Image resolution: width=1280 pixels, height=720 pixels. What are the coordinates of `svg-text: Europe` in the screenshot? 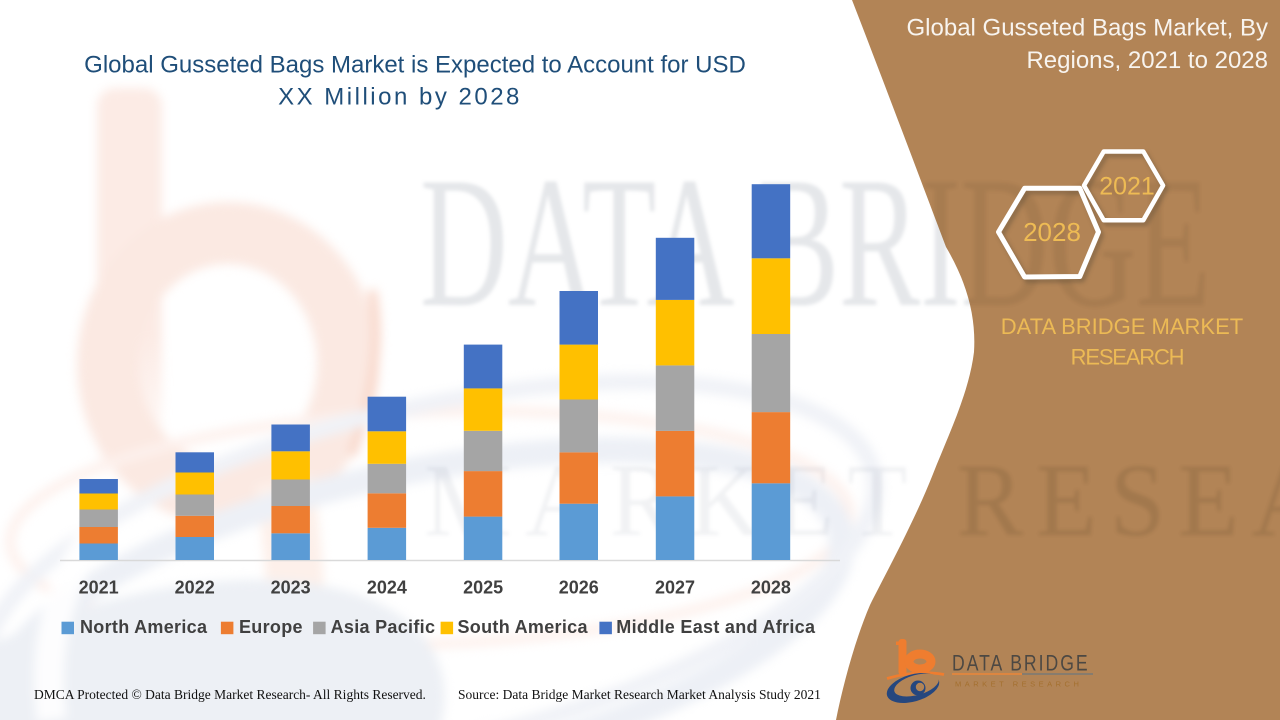 It's located at (271, 627).